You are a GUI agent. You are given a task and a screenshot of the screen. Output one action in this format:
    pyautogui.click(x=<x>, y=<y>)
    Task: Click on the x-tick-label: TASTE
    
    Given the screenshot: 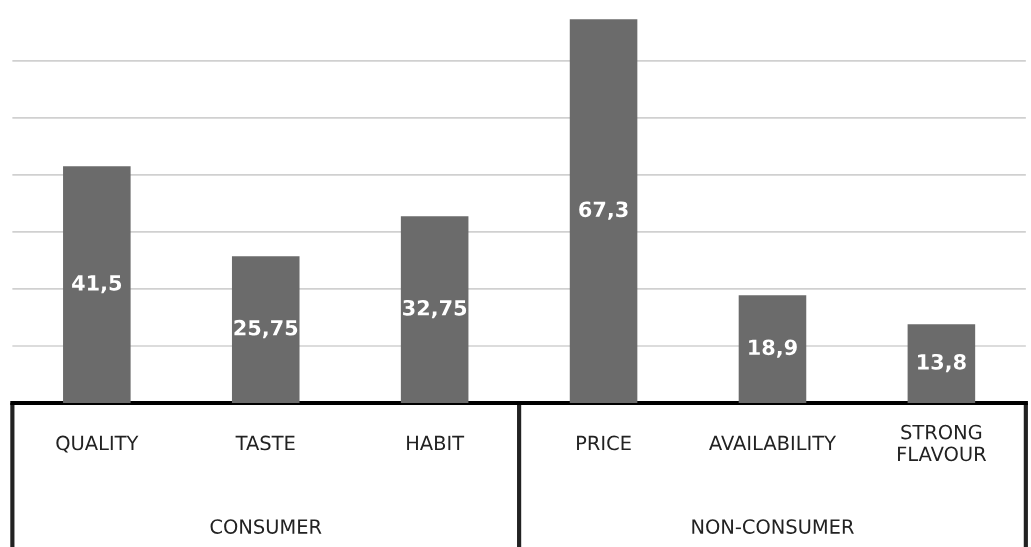 What is the action you would take?
    pyautogui.click(x=265, y=443)
    